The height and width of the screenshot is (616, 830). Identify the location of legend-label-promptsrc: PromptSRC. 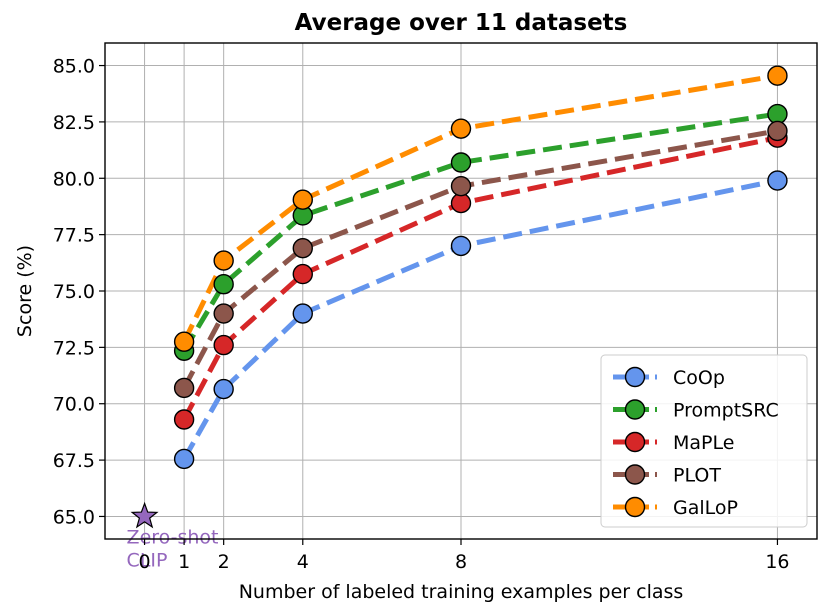
(726, 411).